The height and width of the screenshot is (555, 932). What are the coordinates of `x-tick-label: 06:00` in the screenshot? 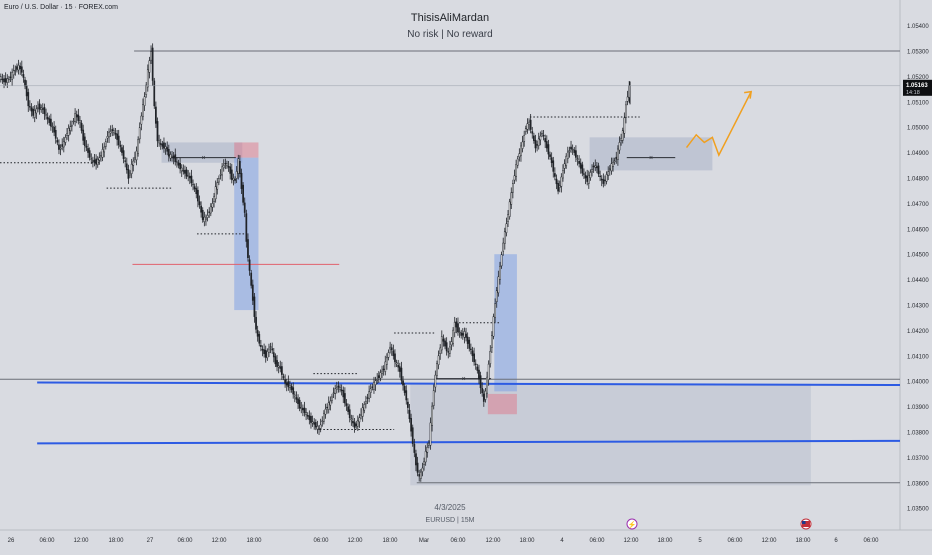 It's located at (185, 541).